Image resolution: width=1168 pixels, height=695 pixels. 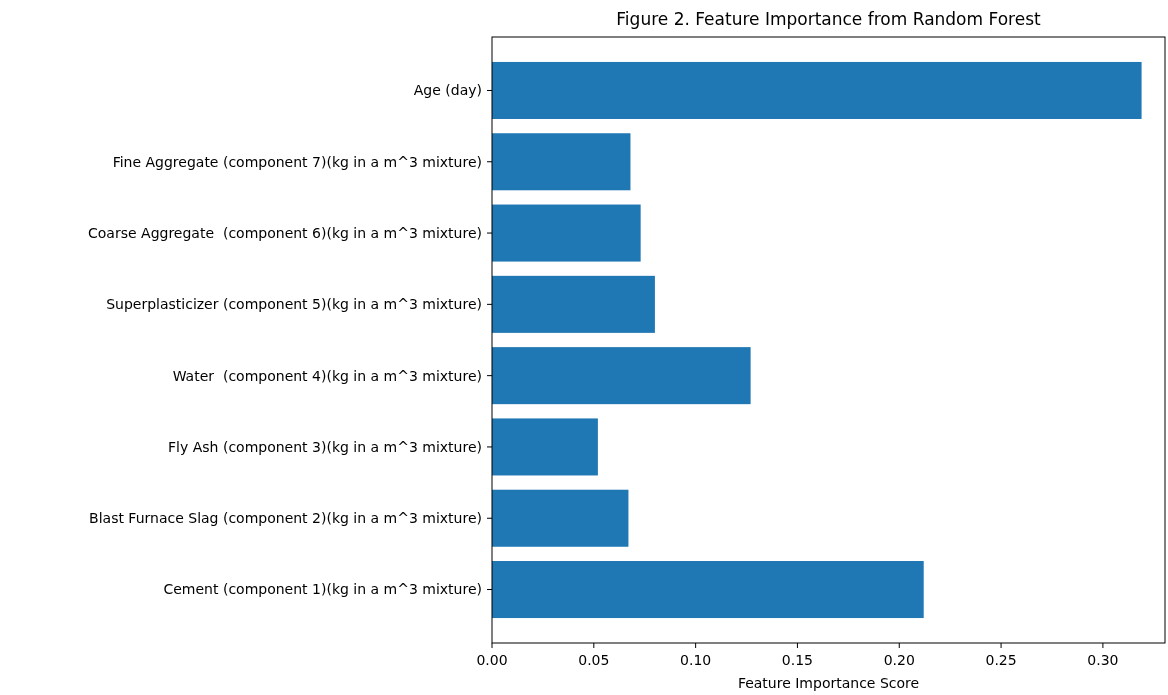 I want to click on x-tick-label: 0.10, so click(x=696, y=660).